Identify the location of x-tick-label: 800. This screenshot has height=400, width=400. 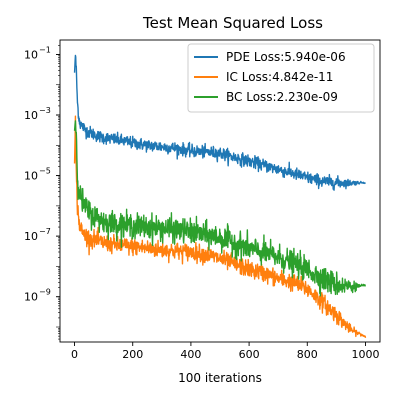
(307, 354).